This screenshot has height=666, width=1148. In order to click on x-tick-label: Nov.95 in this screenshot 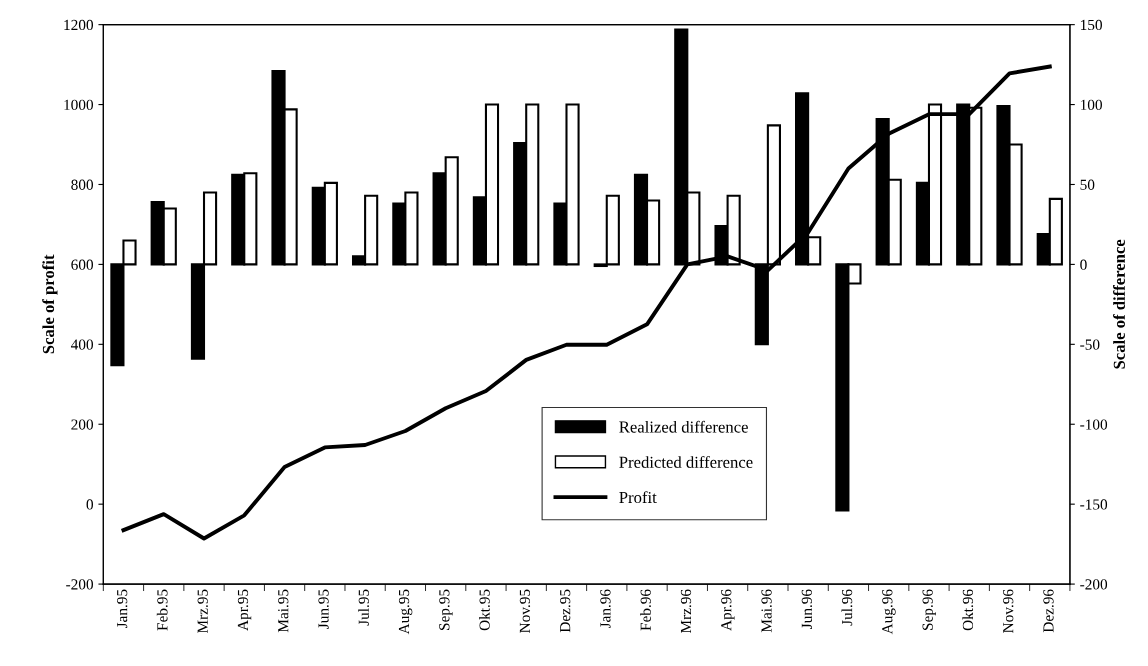, I will do `click(525, 611)`.